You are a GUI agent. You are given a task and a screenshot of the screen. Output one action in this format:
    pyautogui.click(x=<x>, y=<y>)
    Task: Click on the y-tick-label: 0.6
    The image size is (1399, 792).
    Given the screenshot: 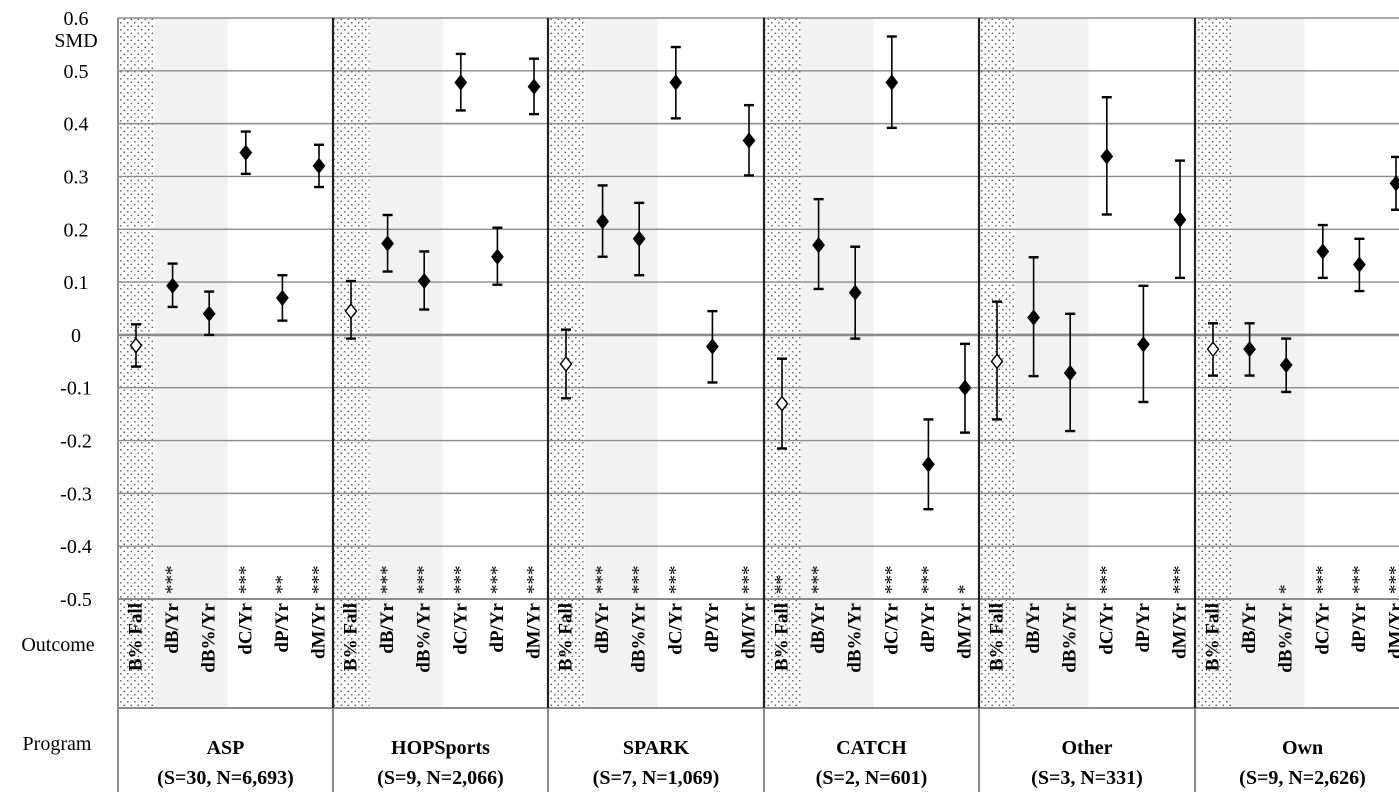 What is the action you would take?
    pyautogui.click(x=76, y=19)
    